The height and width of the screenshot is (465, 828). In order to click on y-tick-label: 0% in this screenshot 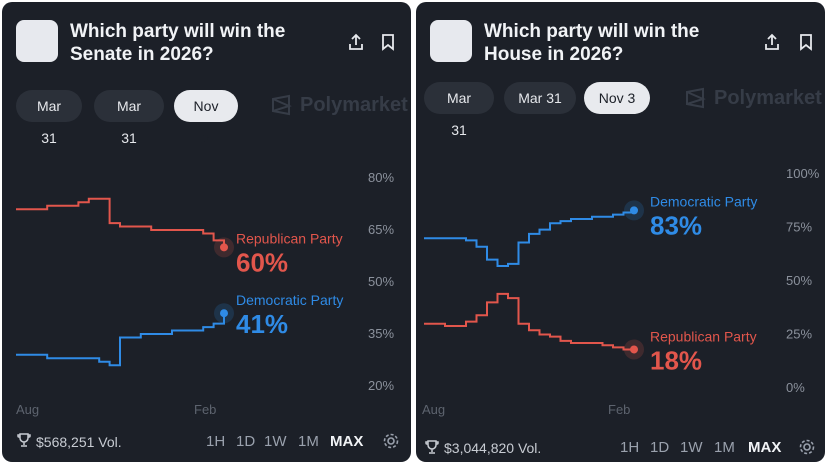, I will do `click(795, 387)`.